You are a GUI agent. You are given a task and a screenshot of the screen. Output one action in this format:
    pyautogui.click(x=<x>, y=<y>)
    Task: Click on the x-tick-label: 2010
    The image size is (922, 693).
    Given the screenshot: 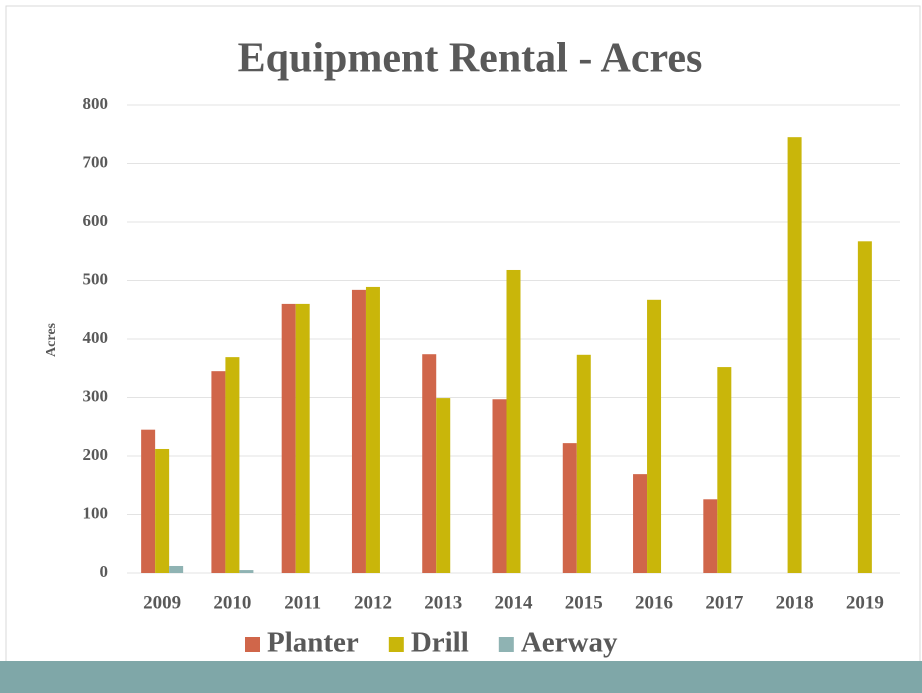 What is the action you would take?
    pyautogui.click(x=232, y=602)
    